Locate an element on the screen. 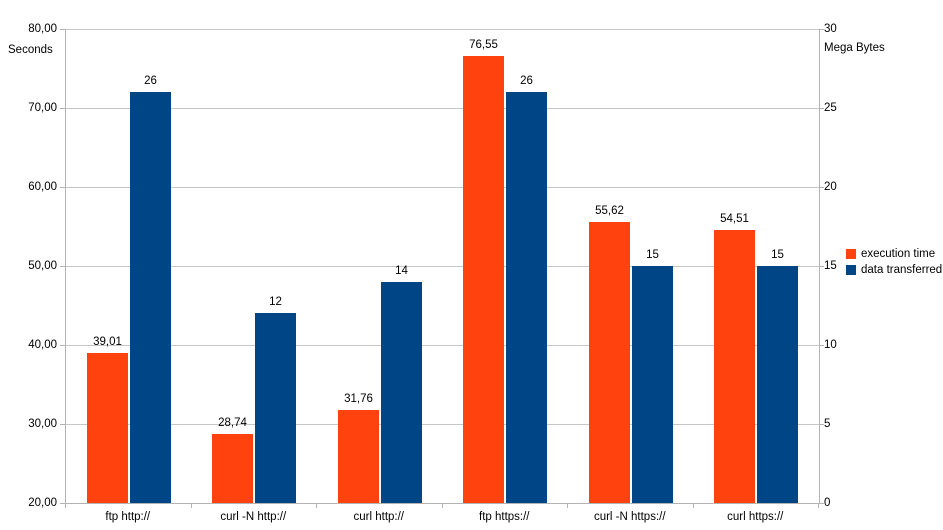 The image size is (943, 530). legend: execution time data transferred is located at coordinates (894, 262).